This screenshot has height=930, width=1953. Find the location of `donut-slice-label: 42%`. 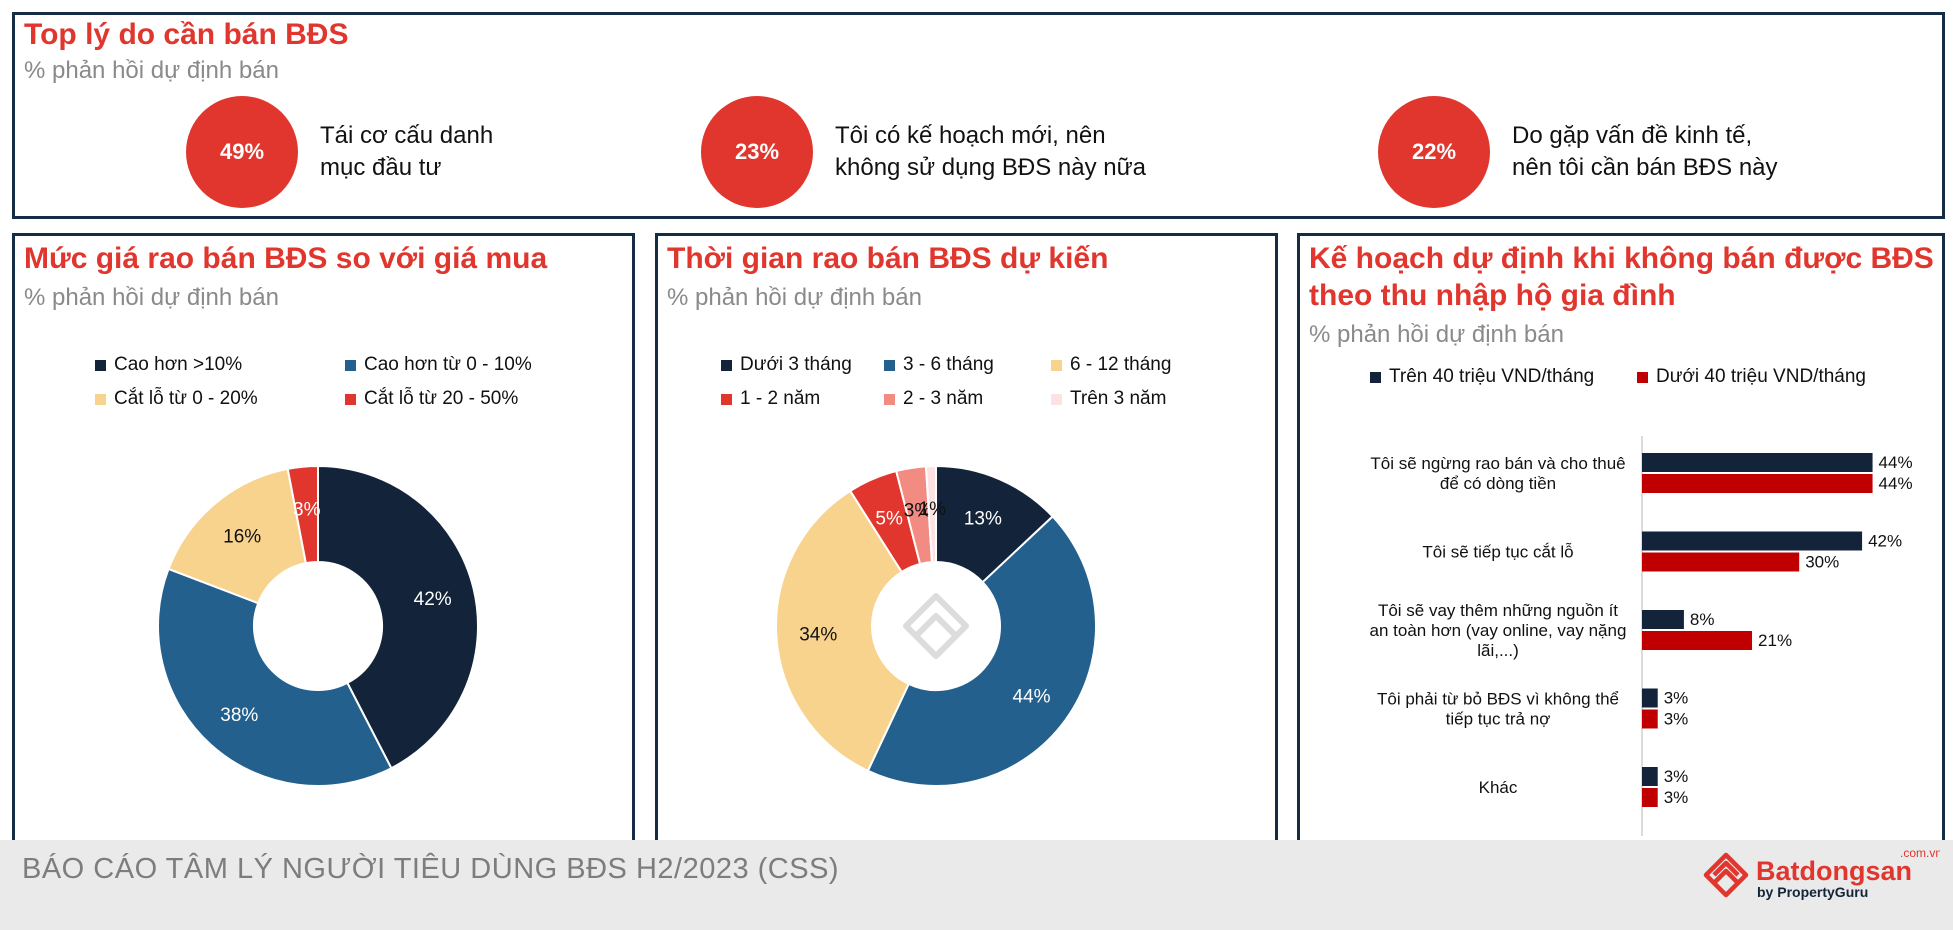

donut-slice-label: 42% is located at coordinates (433, 599).